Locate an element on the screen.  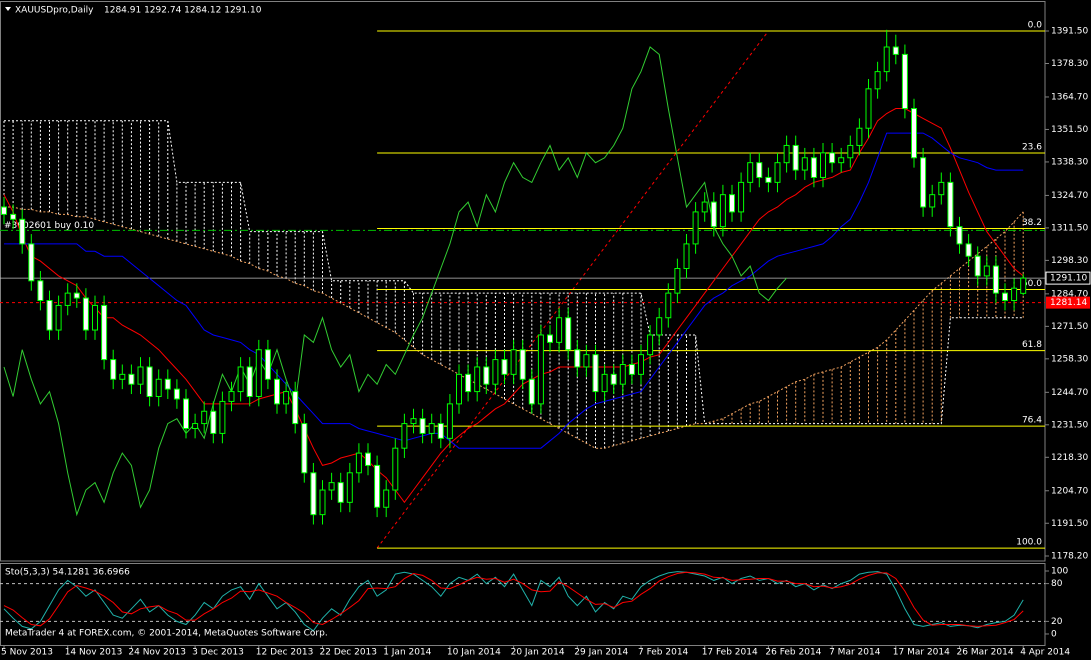
stoch-tick-label: 0 is located at coordinates (1054, 634).